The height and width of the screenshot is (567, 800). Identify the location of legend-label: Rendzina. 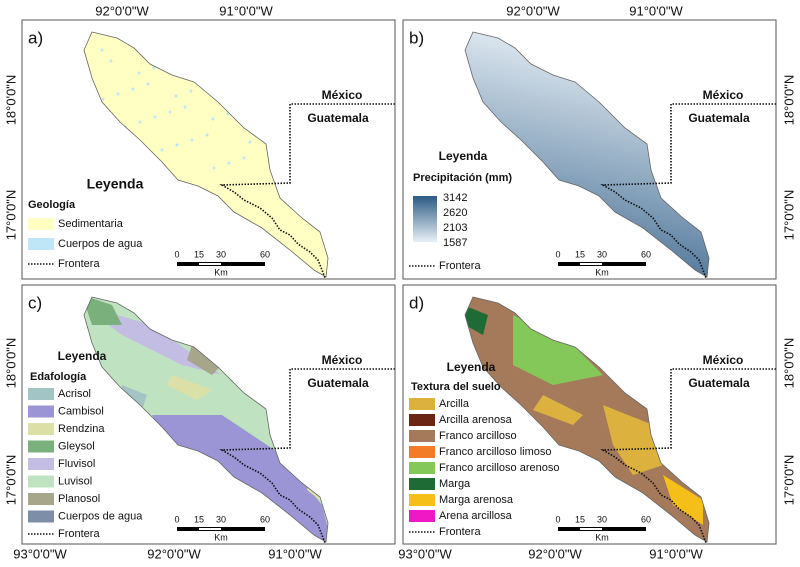
(81, 429).